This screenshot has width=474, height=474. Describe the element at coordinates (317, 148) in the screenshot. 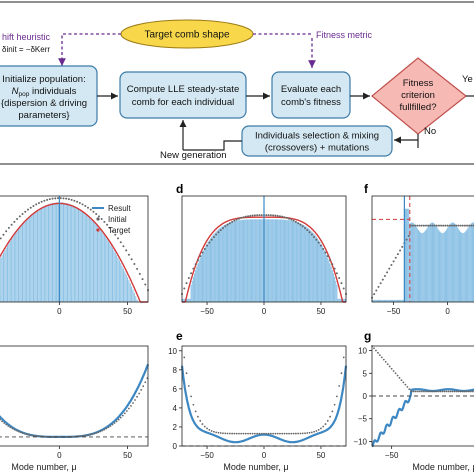

I see `selection-line-2: (crossovers) + mutations` at that location.